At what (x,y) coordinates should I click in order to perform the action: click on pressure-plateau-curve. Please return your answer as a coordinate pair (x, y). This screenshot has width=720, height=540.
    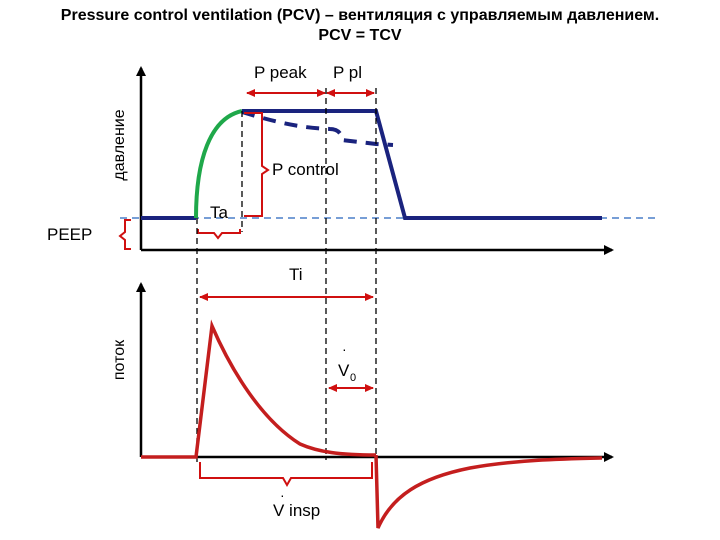
    Looking at the image, I should click on (422, 164).